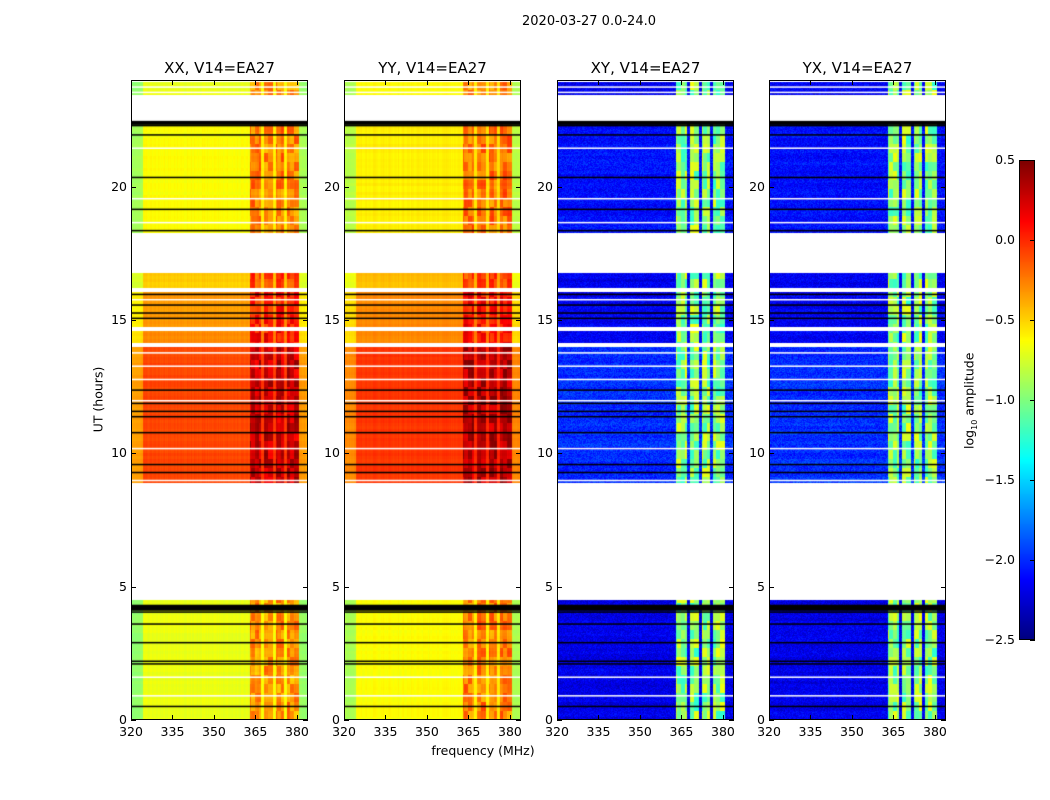 The height and width of the screenshot is (800, 1050). I want to click on panel-title: YX, V14=EA27, so click(857, 68).